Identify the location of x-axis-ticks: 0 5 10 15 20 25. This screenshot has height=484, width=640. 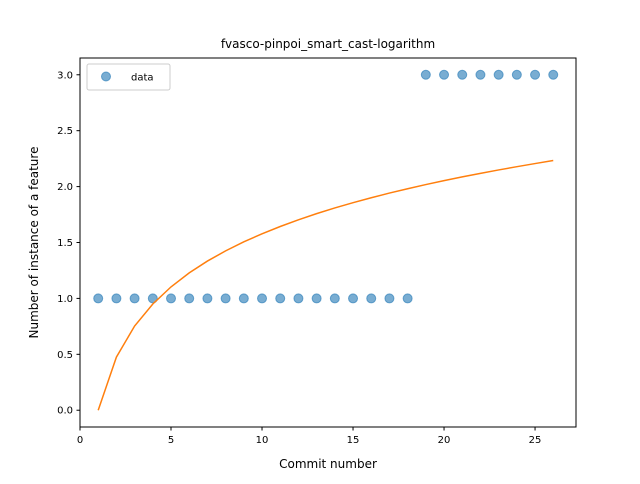
(309, 436).